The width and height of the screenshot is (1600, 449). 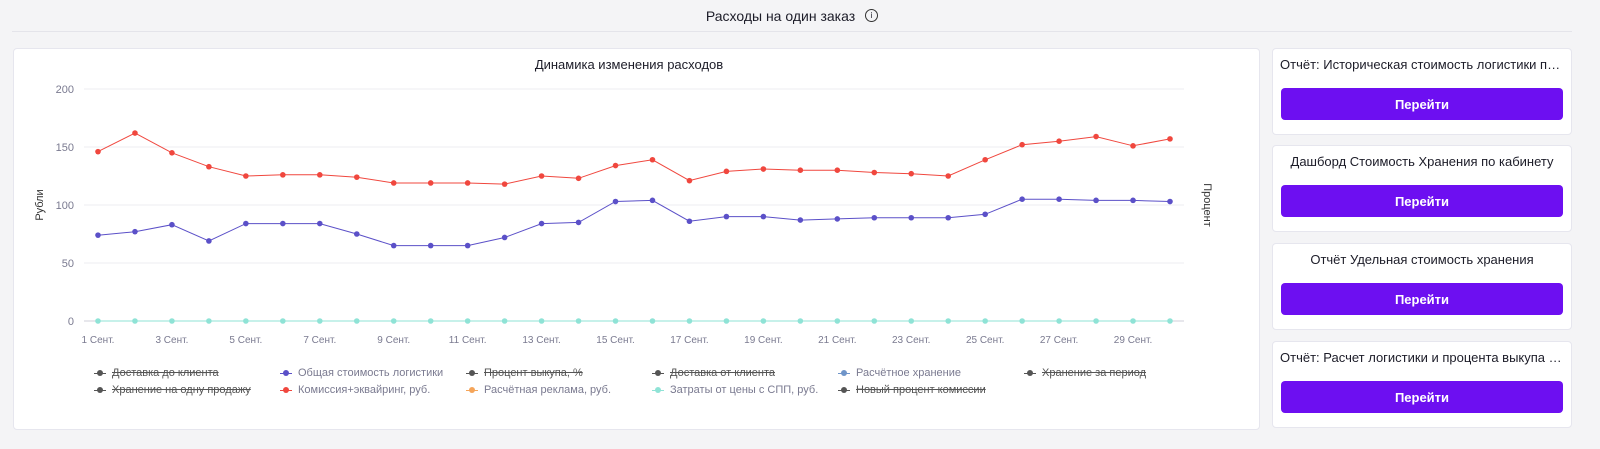 What do you see at coordinates (931, 390) in the screenshot?
I see `legend-item: Новый процент комиссии` at bounding box center [931, 390].